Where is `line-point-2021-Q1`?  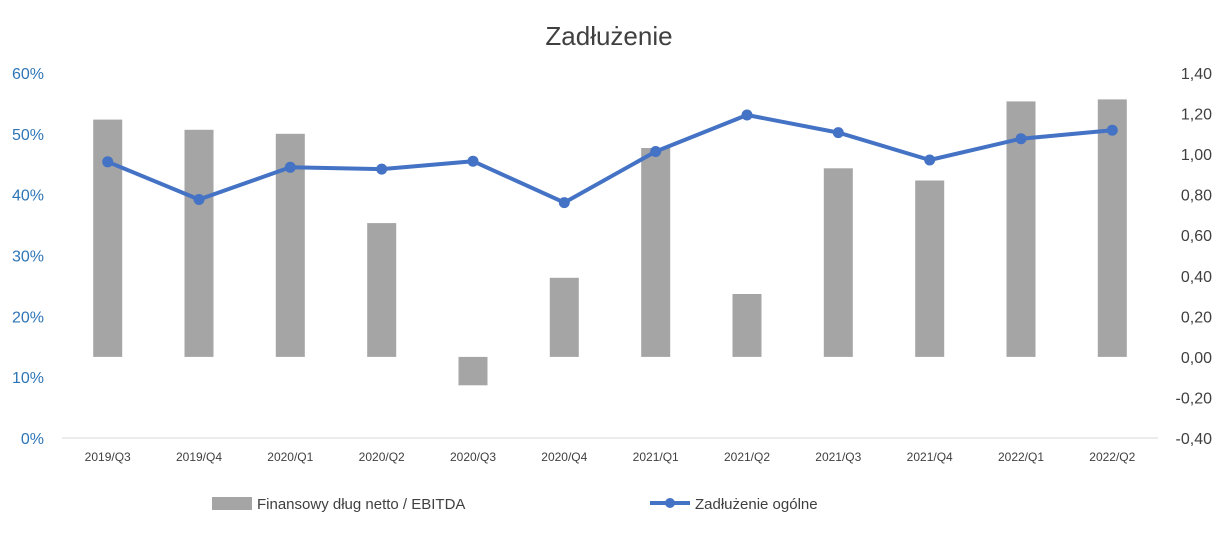
line-point-2021-Q1 is located at coordinates (656, 151).